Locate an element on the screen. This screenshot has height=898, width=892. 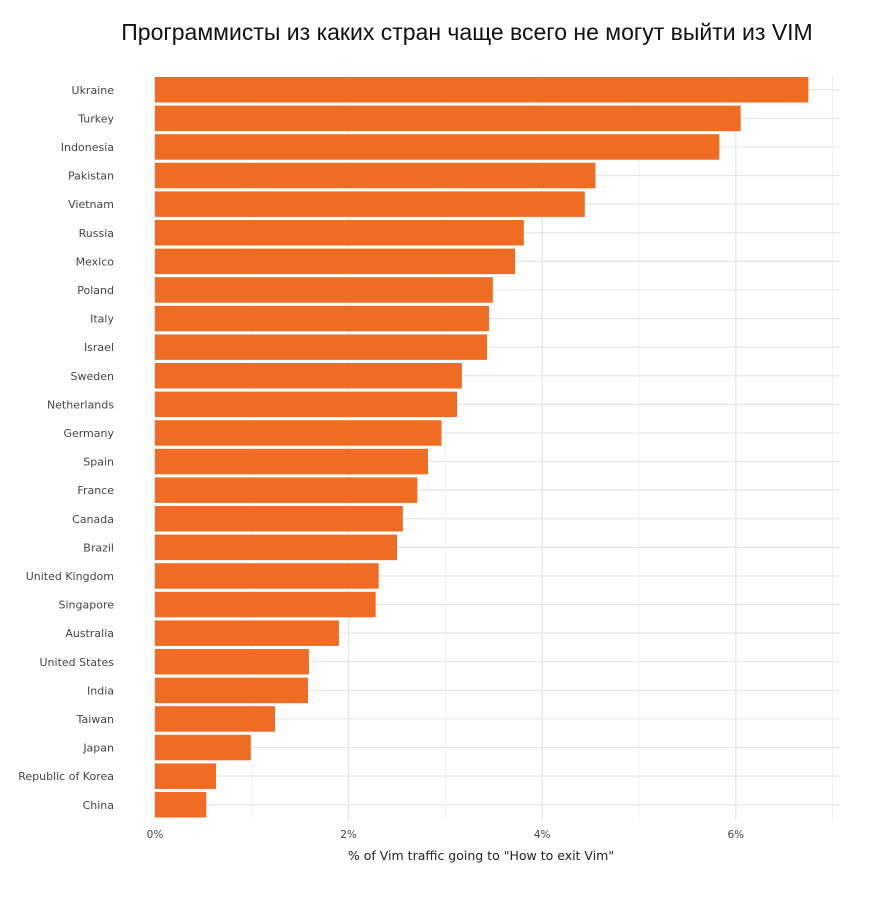
category-label: Japan is located at coordinates (98, 748).